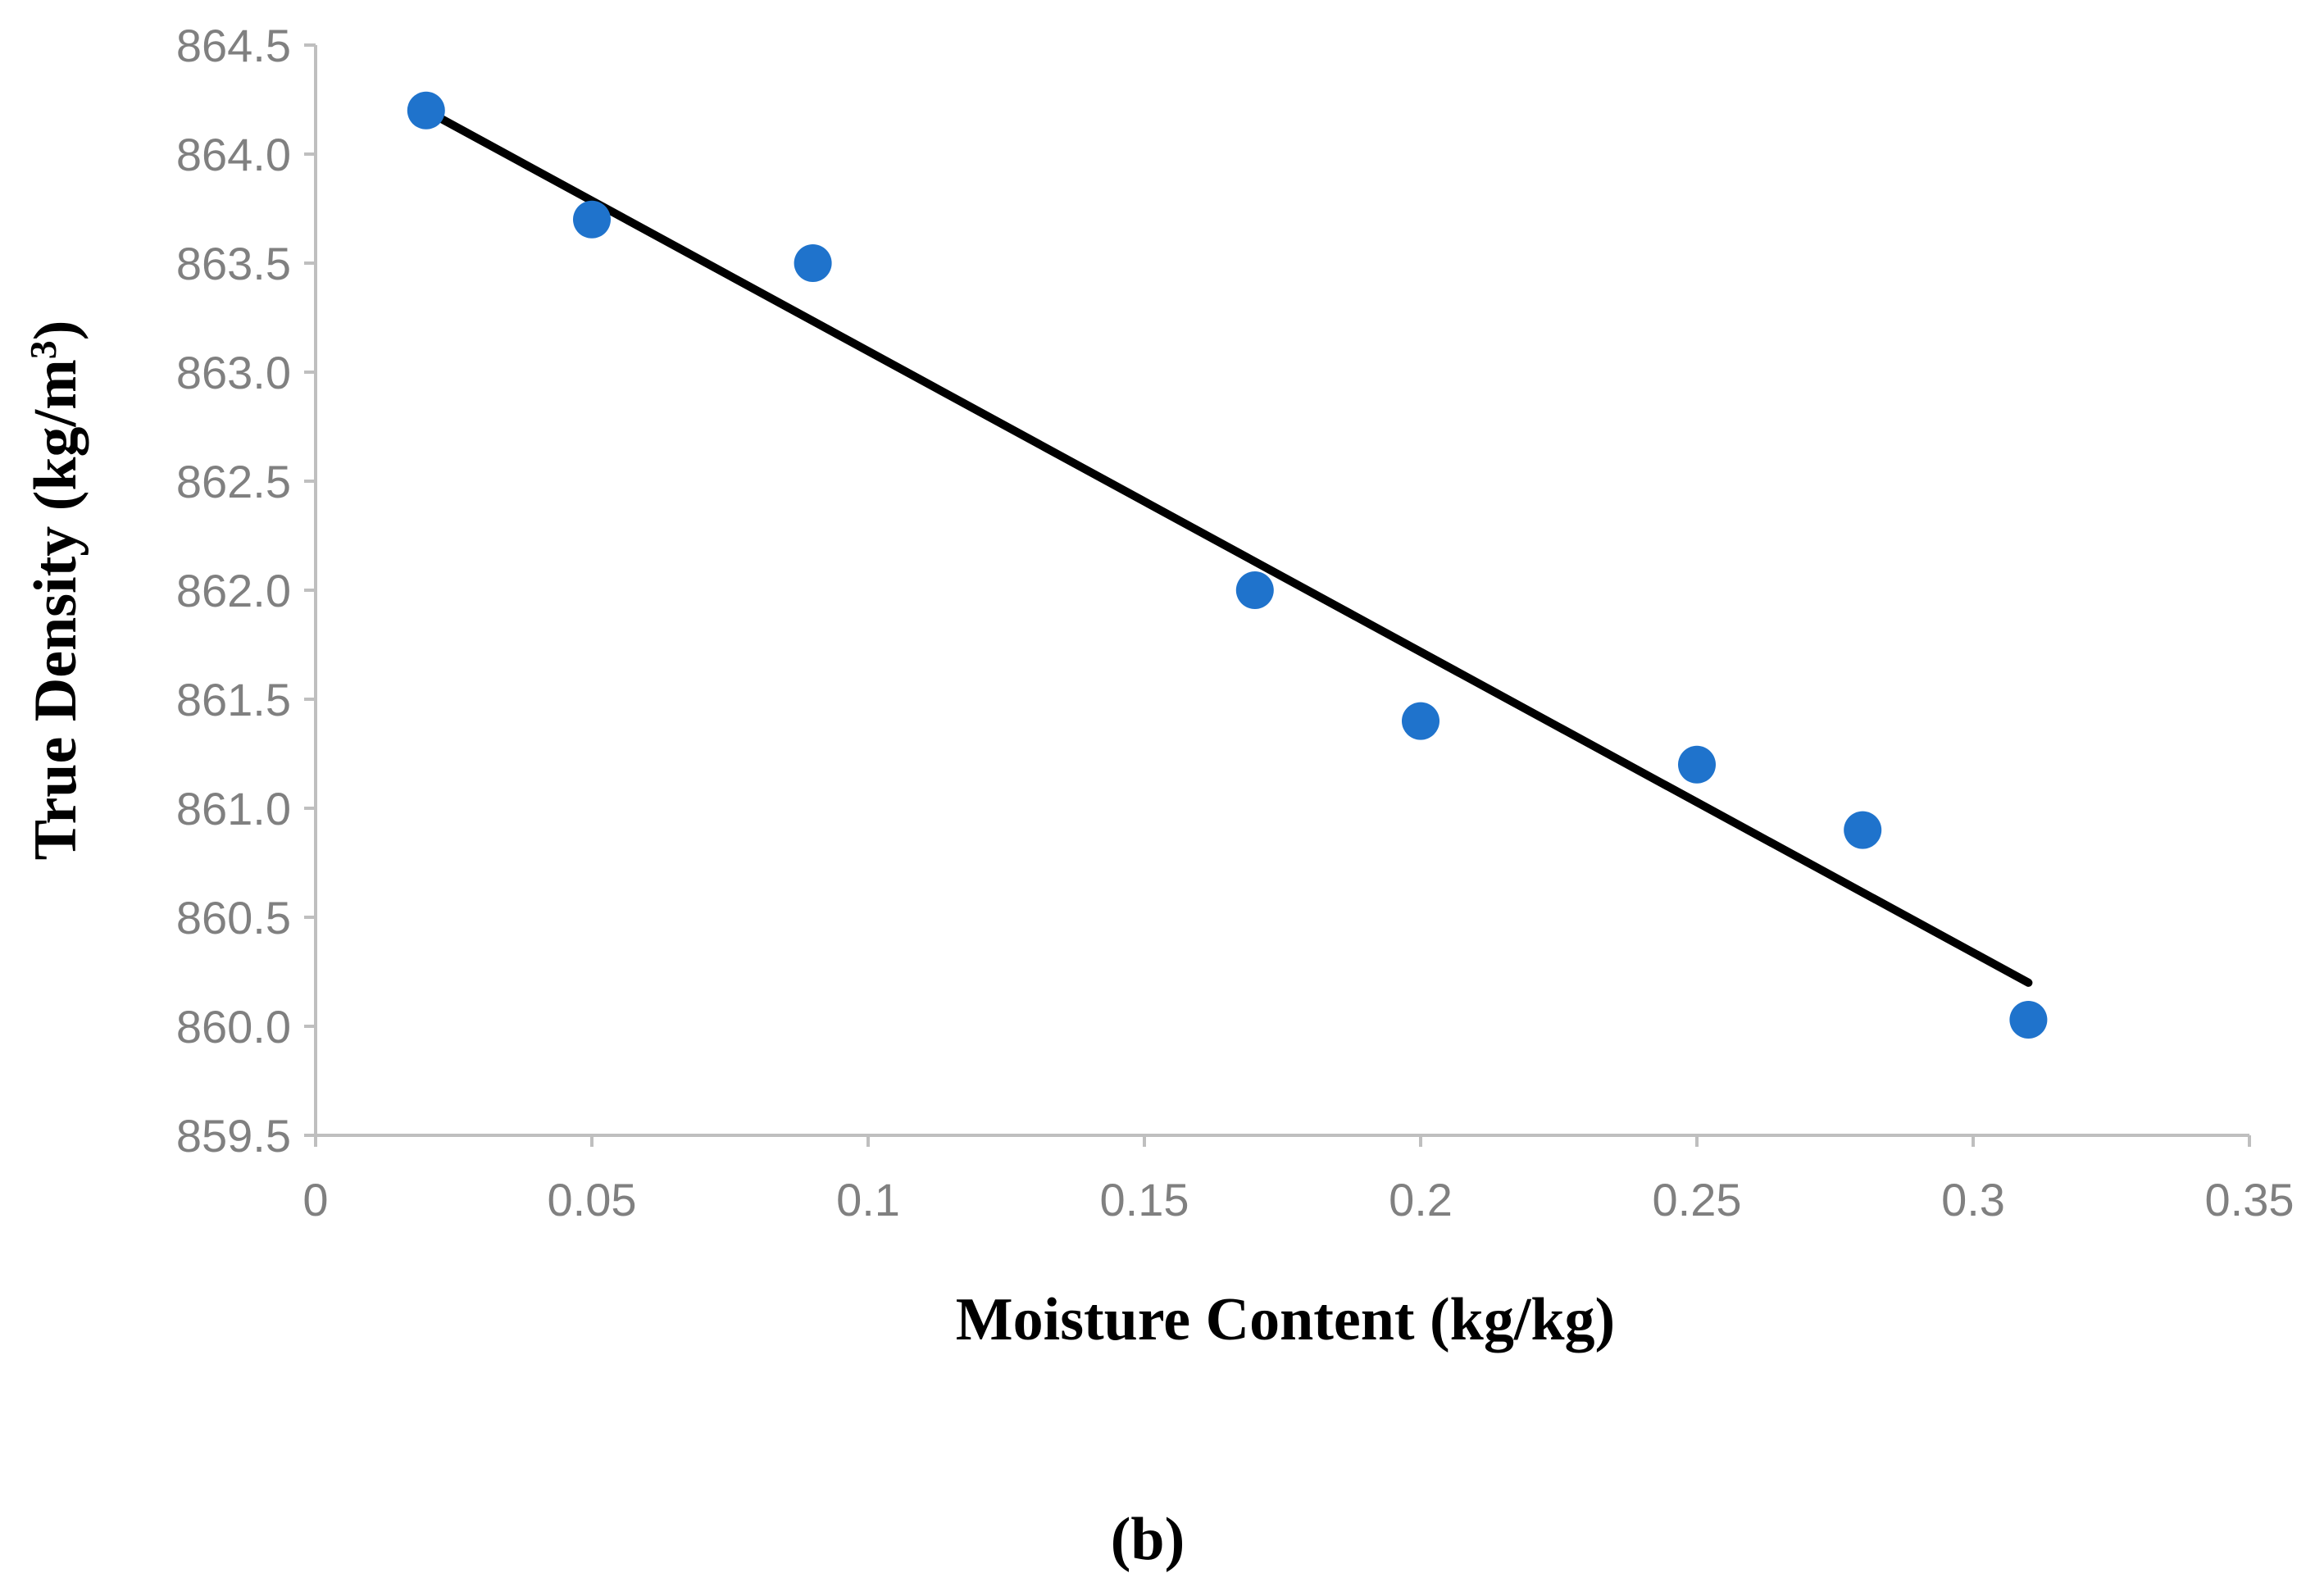  What do you see at coordinates (233, 263) in the screenshot?
I see `y-tick-label: 863.5` at bounding box center [233, 263].